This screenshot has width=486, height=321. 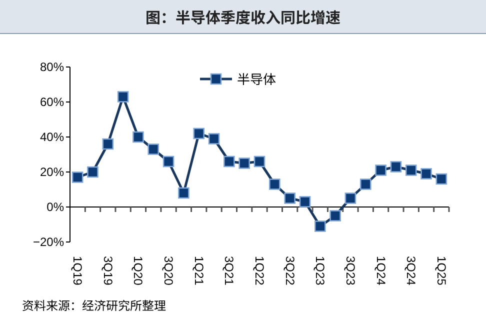 I want to click on x-tick-label: 3Q19, so click(x=107, y=271).